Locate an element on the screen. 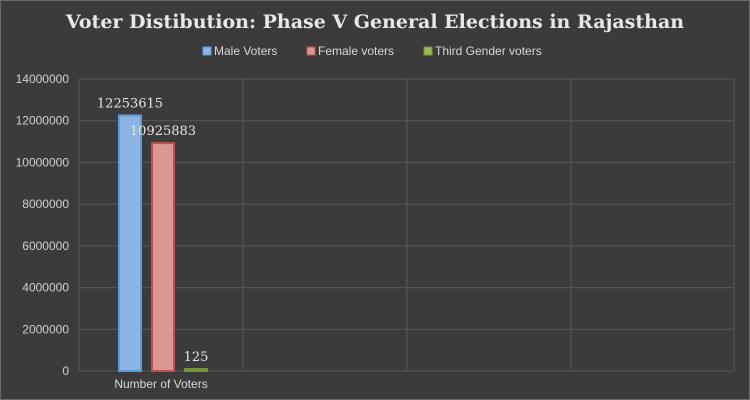  y-tick-label-4: 8000000 is located at coordinates (45, 204).